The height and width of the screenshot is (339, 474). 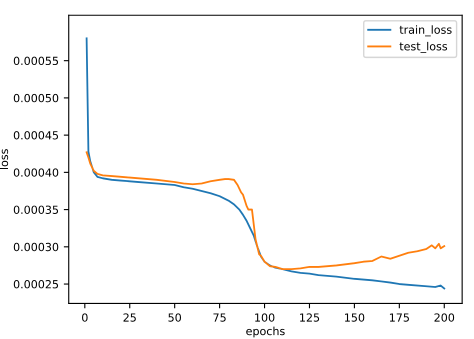 What do you see at coordinates (354, 317) in the screenshot?
I see `x-tick-label: 150` at bounding box center [354, 317].